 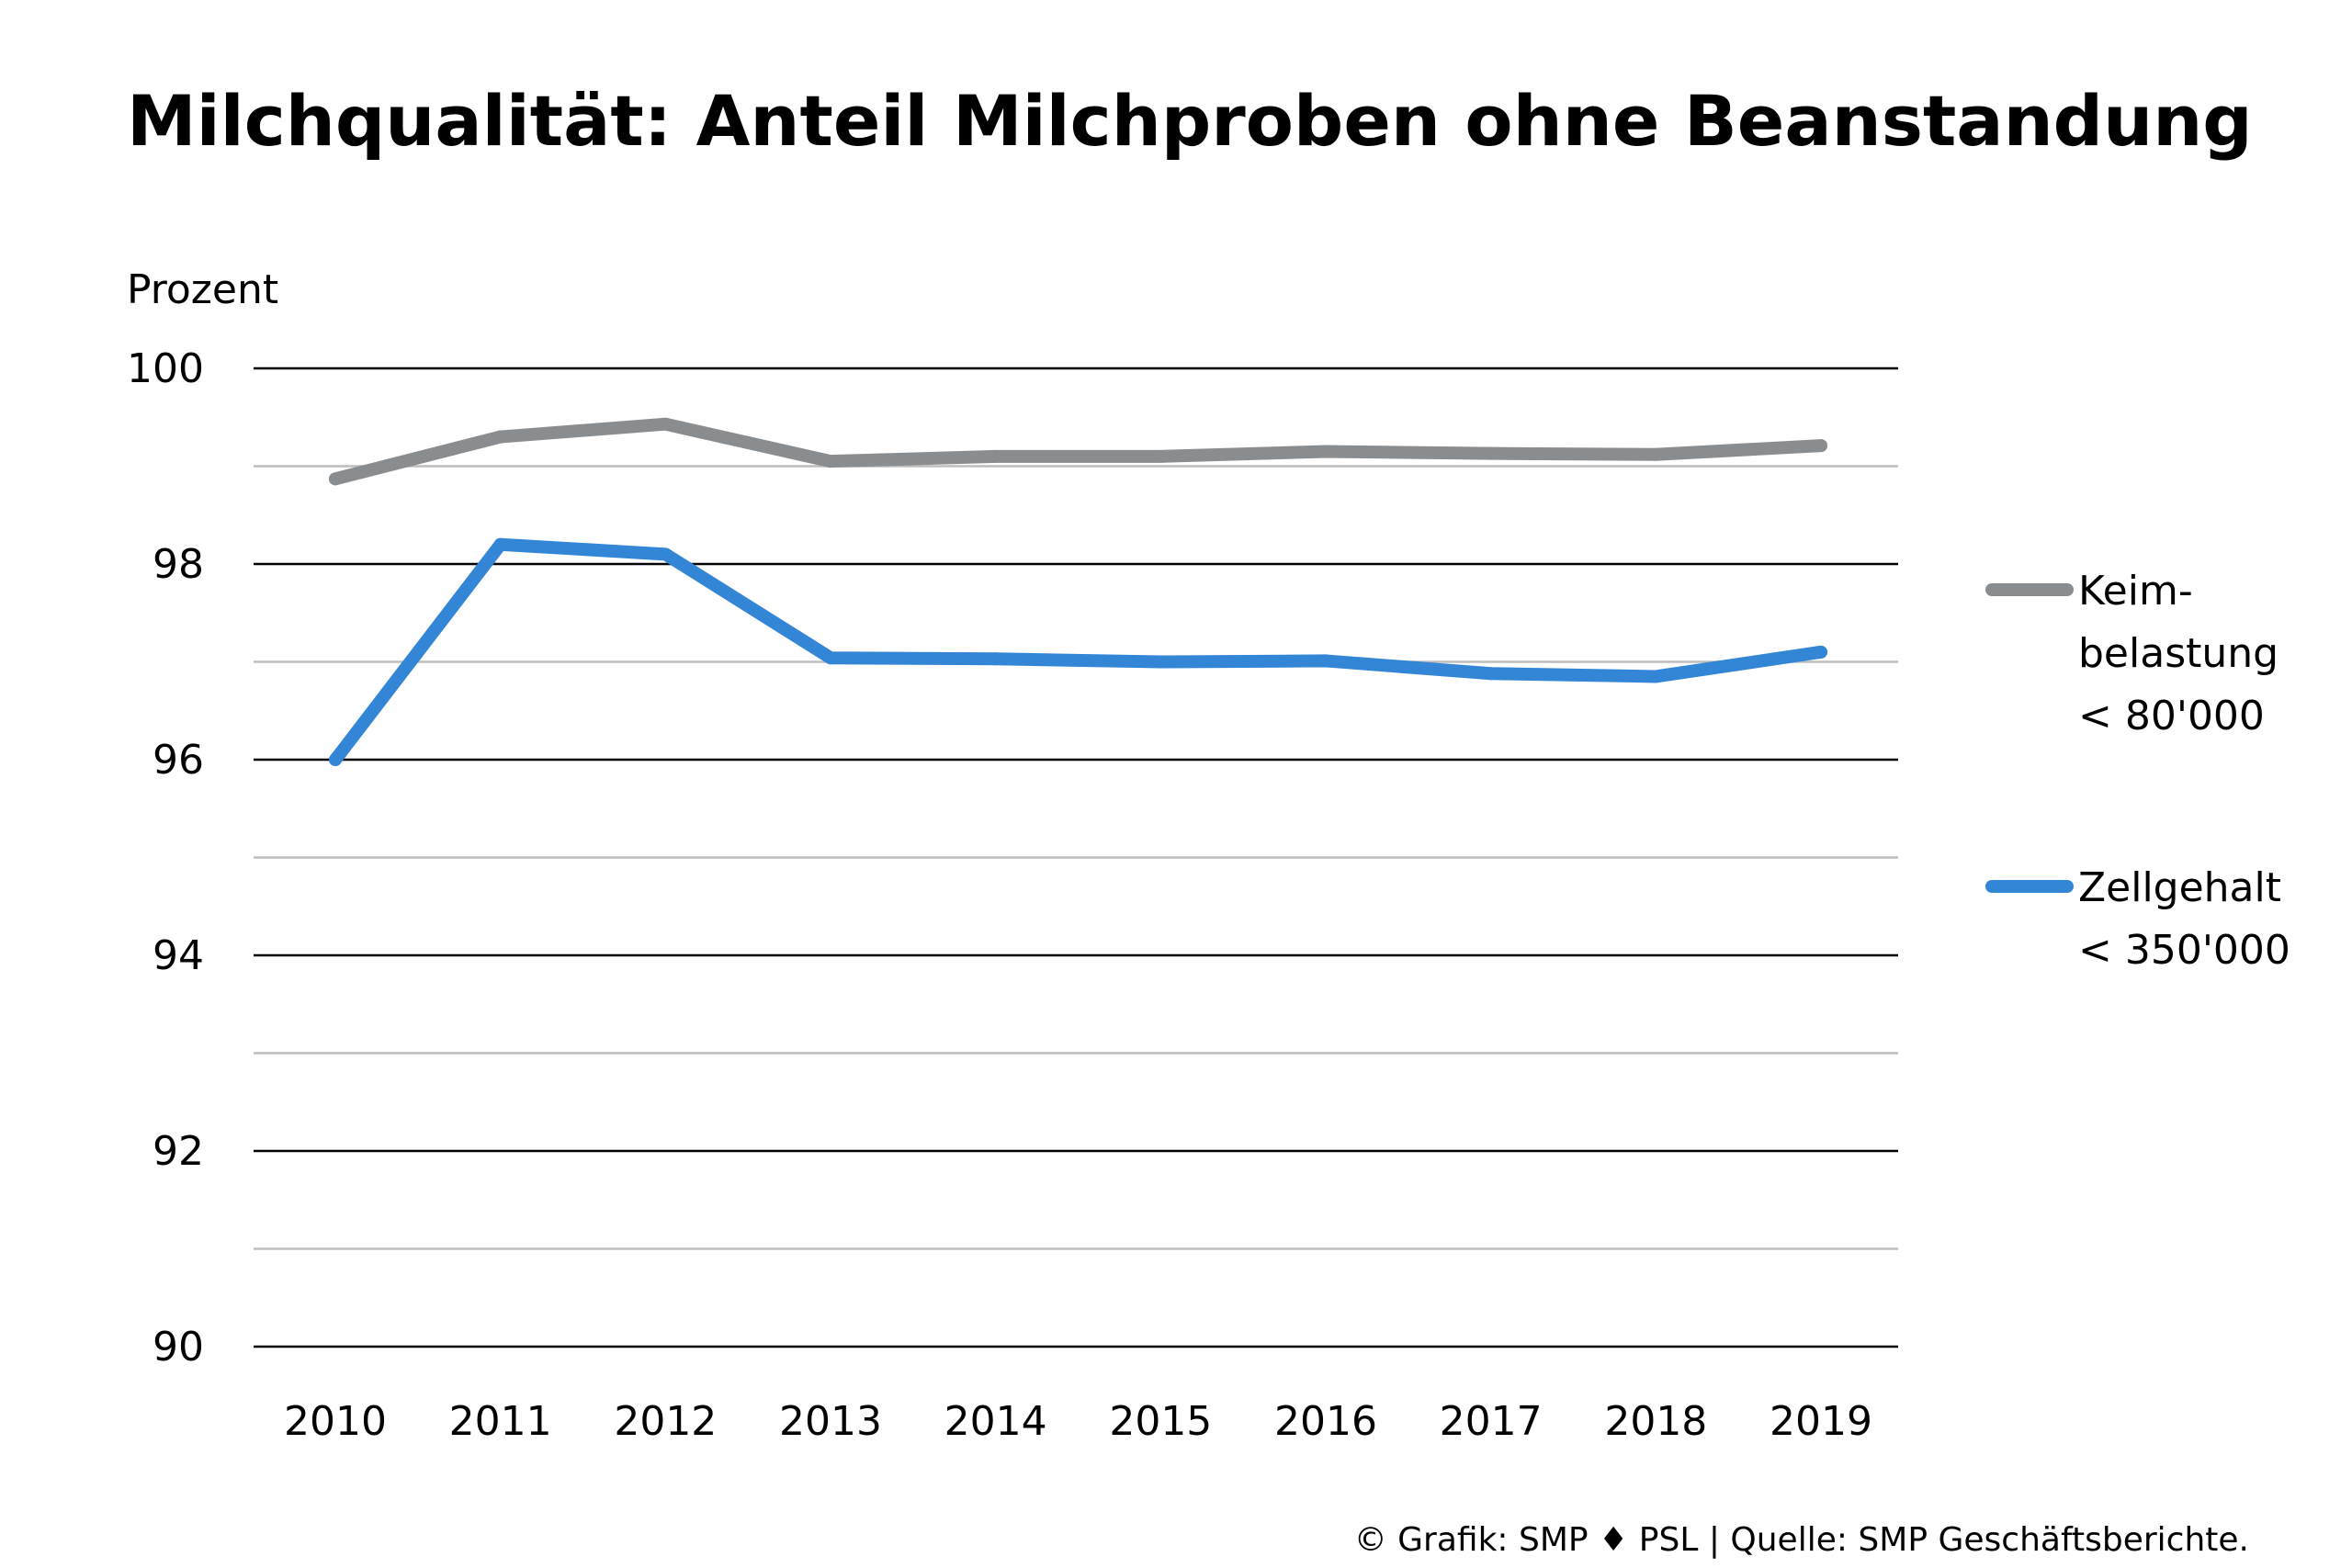 I want to click on x-tick-label: 2017, so click(x=1491, y=1421).